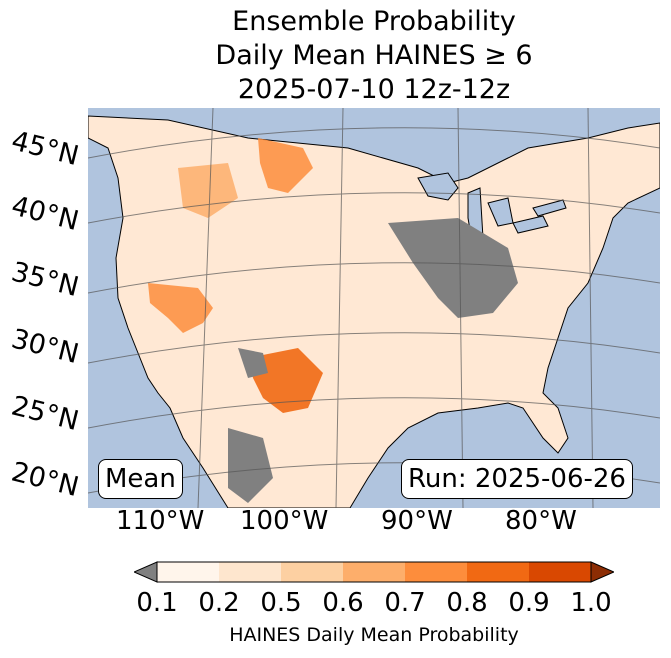 This screenshot has height=658, width=671. I want to click on high-prob-northwest, so click(208, 190).